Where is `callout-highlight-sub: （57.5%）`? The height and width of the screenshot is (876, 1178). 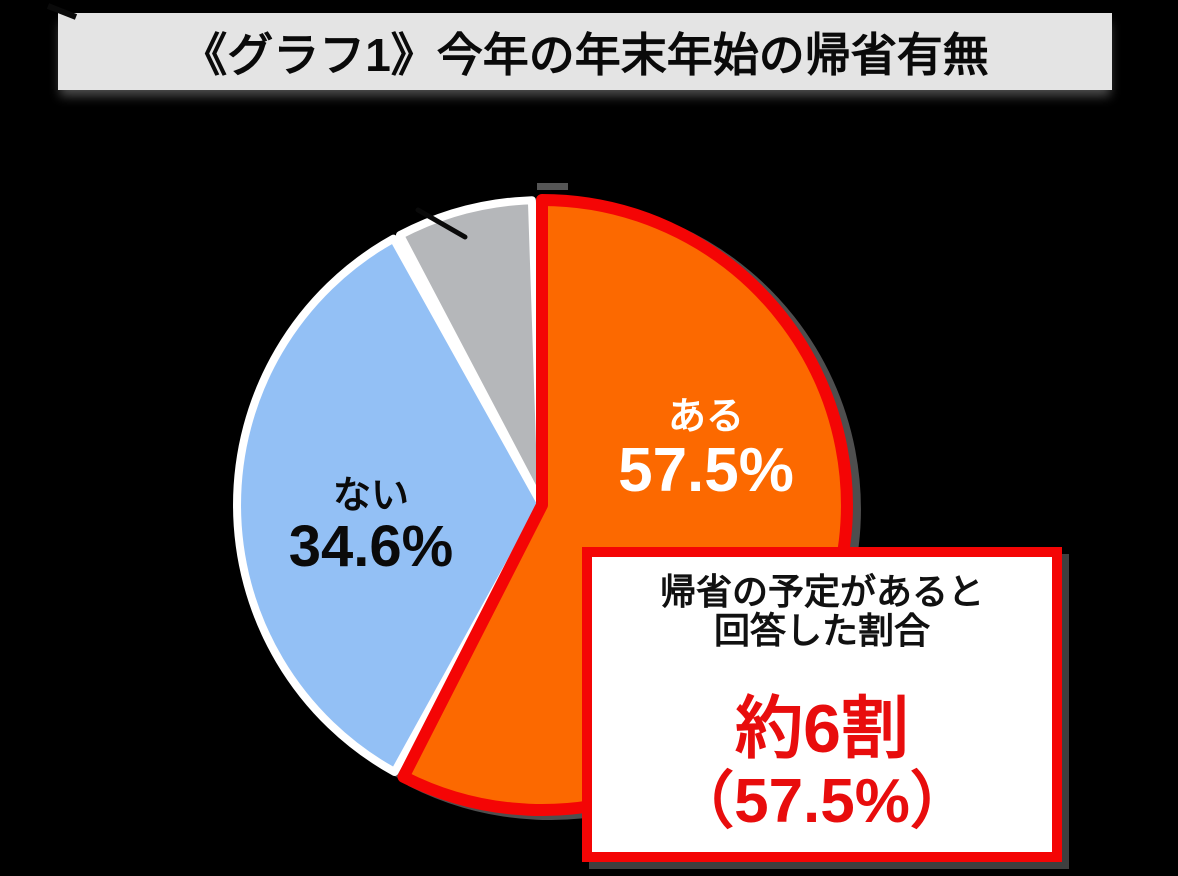
callout-highlight-sub: （57.5%） is located at coordinates (822, 801).